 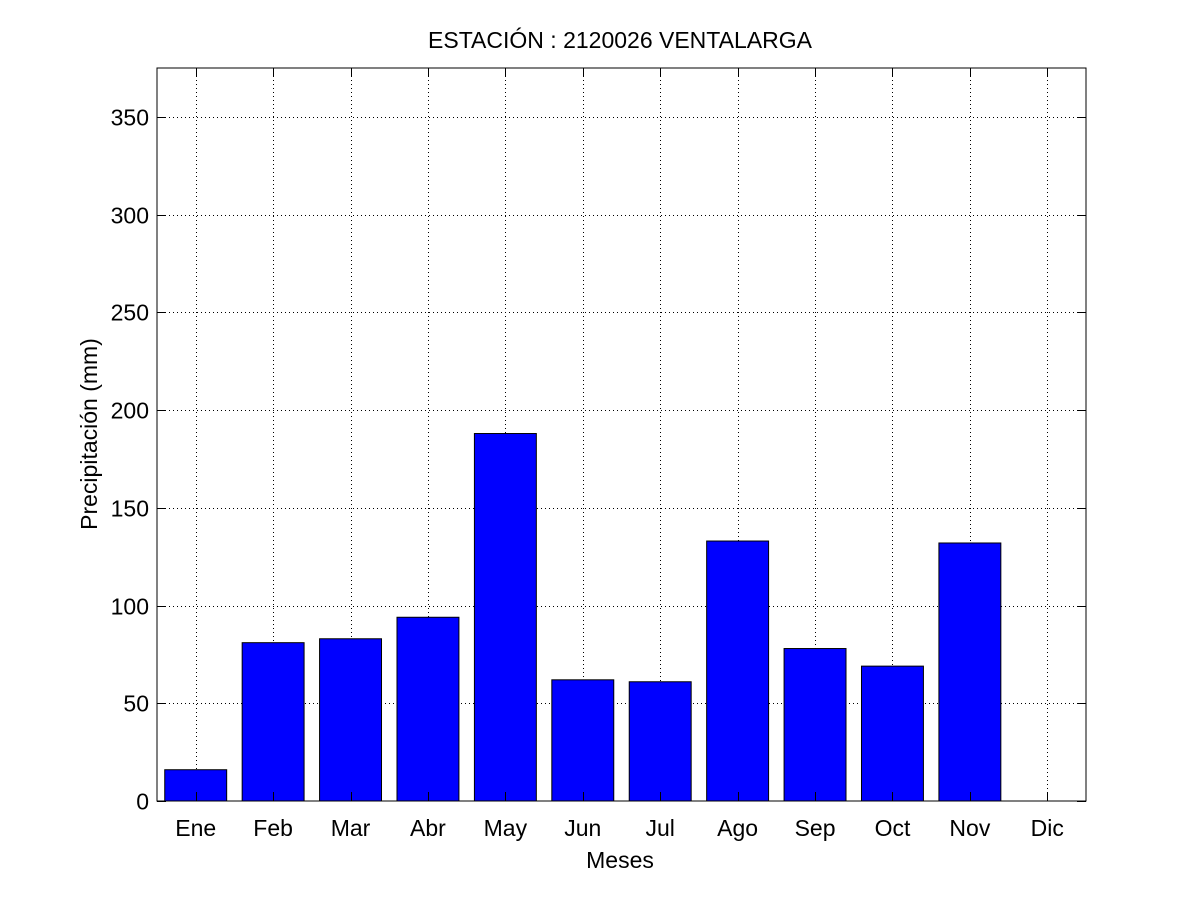 I want to click on bar-may, so click(x=505, y=617).